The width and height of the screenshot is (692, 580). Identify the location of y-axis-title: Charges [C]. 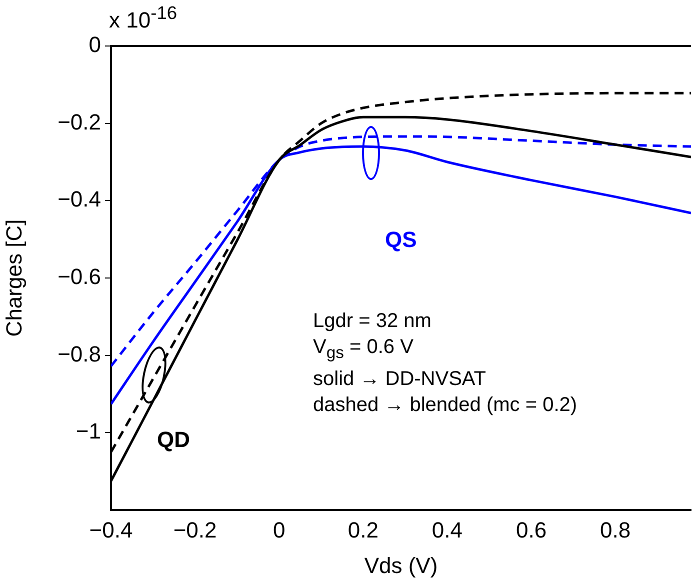
(13, 278).